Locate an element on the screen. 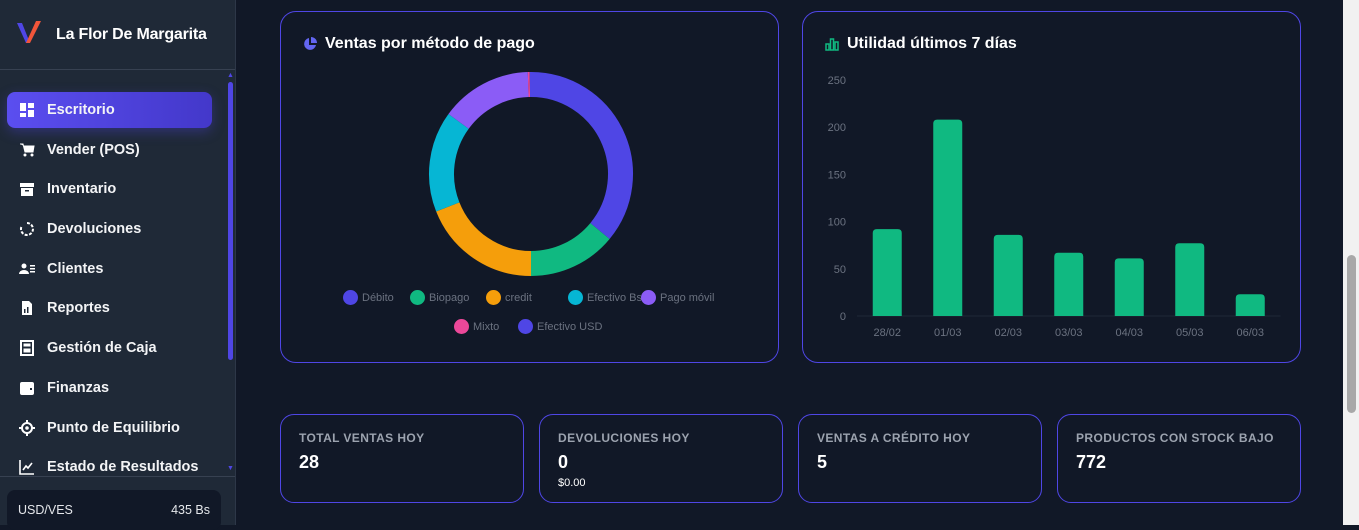 The image size is (1359, 530). cart-icon is located at coordinates (27, 150).